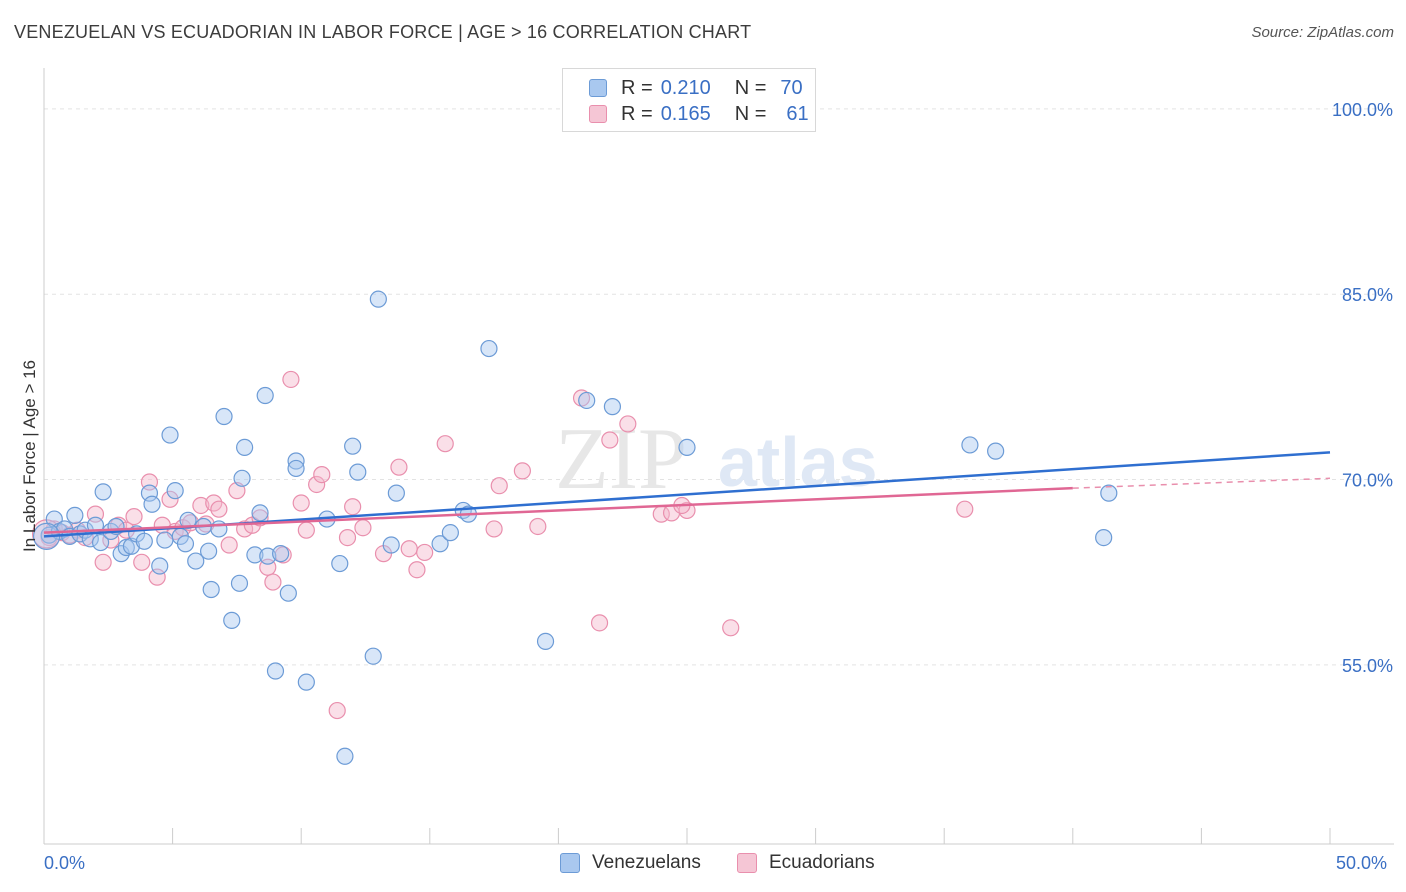 Image resolution: width=1406 pixels, height=892 pixels. I want to click on bottom-legend-ecuadorians: Ecuadorians, so click(806, 863).